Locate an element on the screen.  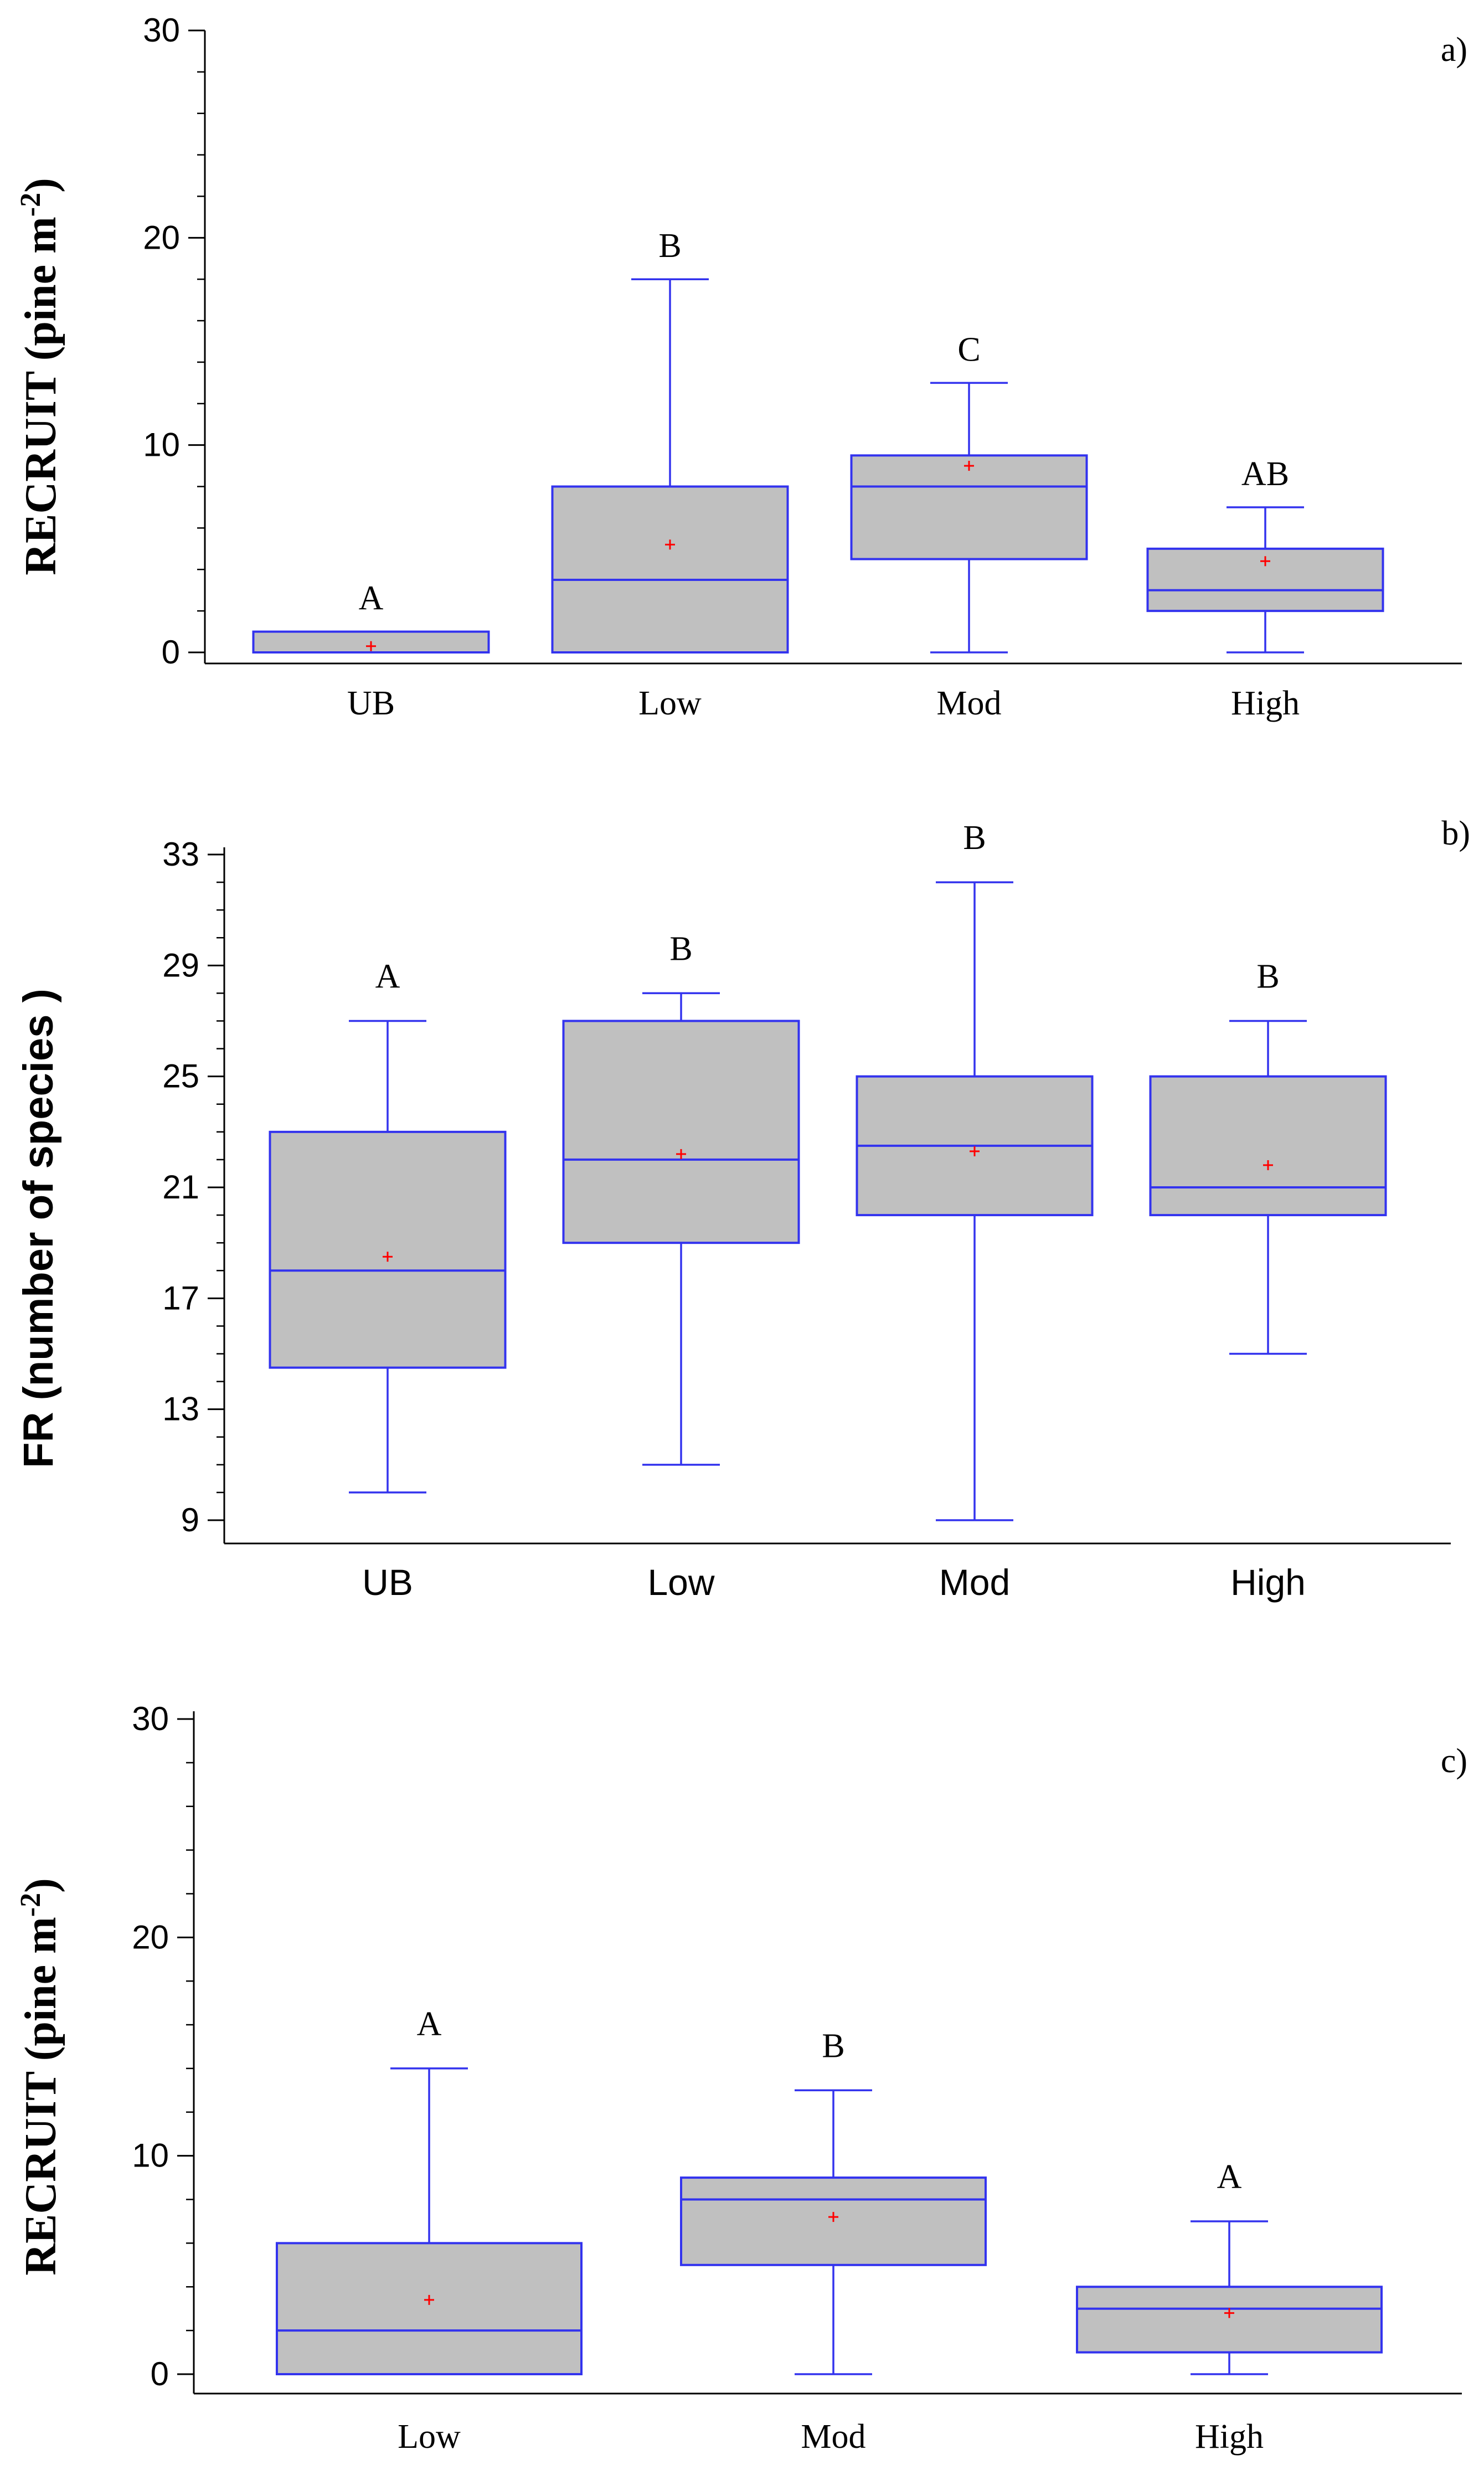
y-tick-label: 17 is located at coordinates (180, 1298).